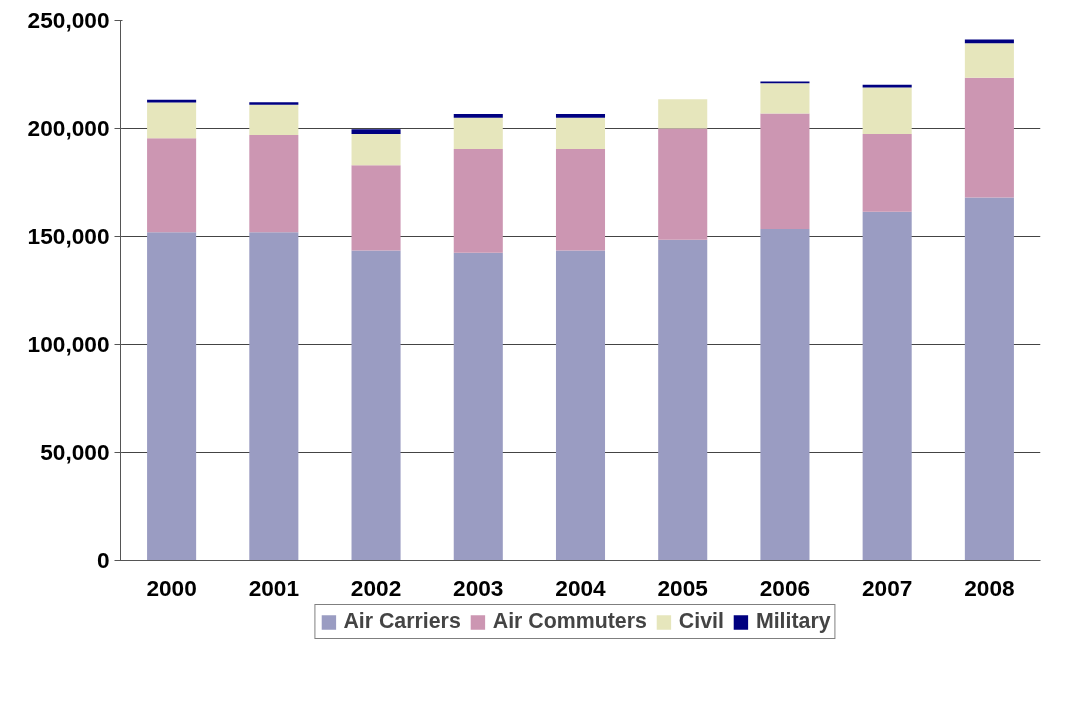 The image size is (1068, 728). I want to click on y-tick-label: 150,000, so click(68, 236).